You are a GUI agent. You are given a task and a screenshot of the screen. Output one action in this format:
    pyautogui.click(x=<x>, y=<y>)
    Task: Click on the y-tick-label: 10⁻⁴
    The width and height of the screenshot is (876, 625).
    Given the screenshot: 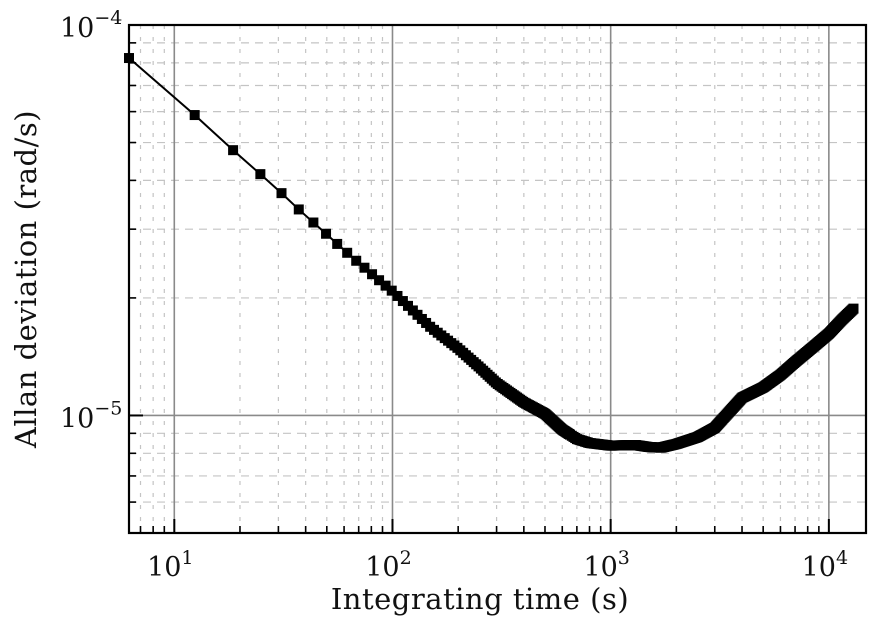 What is the action you would take?
    pyautogui.click(x=91, y=25)
    